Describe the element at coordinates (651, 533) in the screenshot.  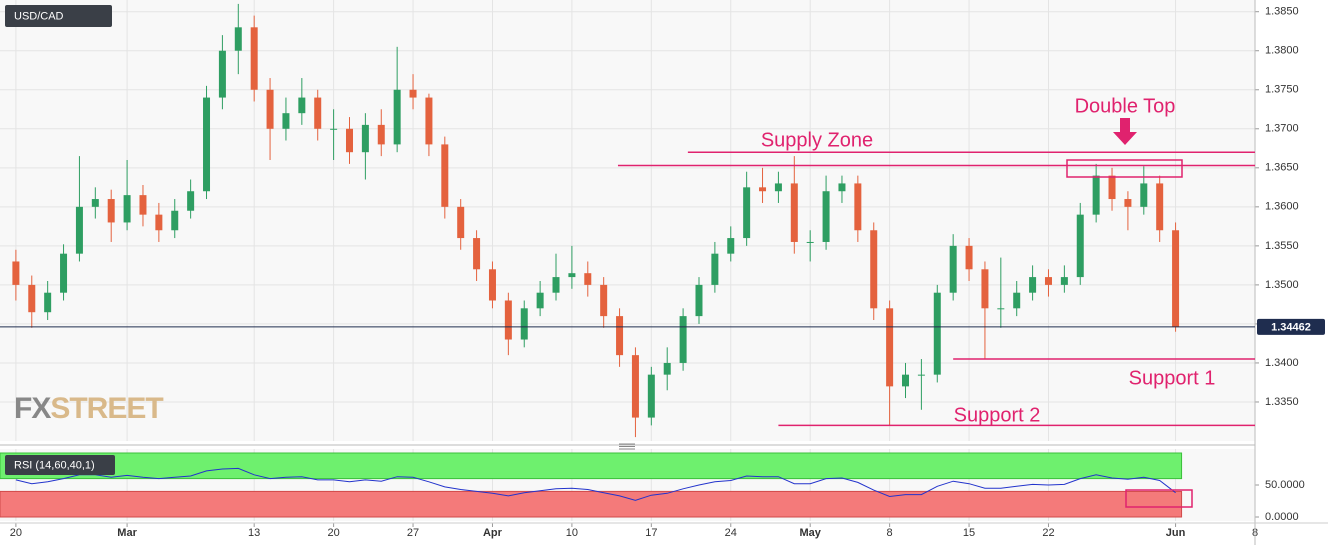
I see `x-tick-label: 17` at that location.